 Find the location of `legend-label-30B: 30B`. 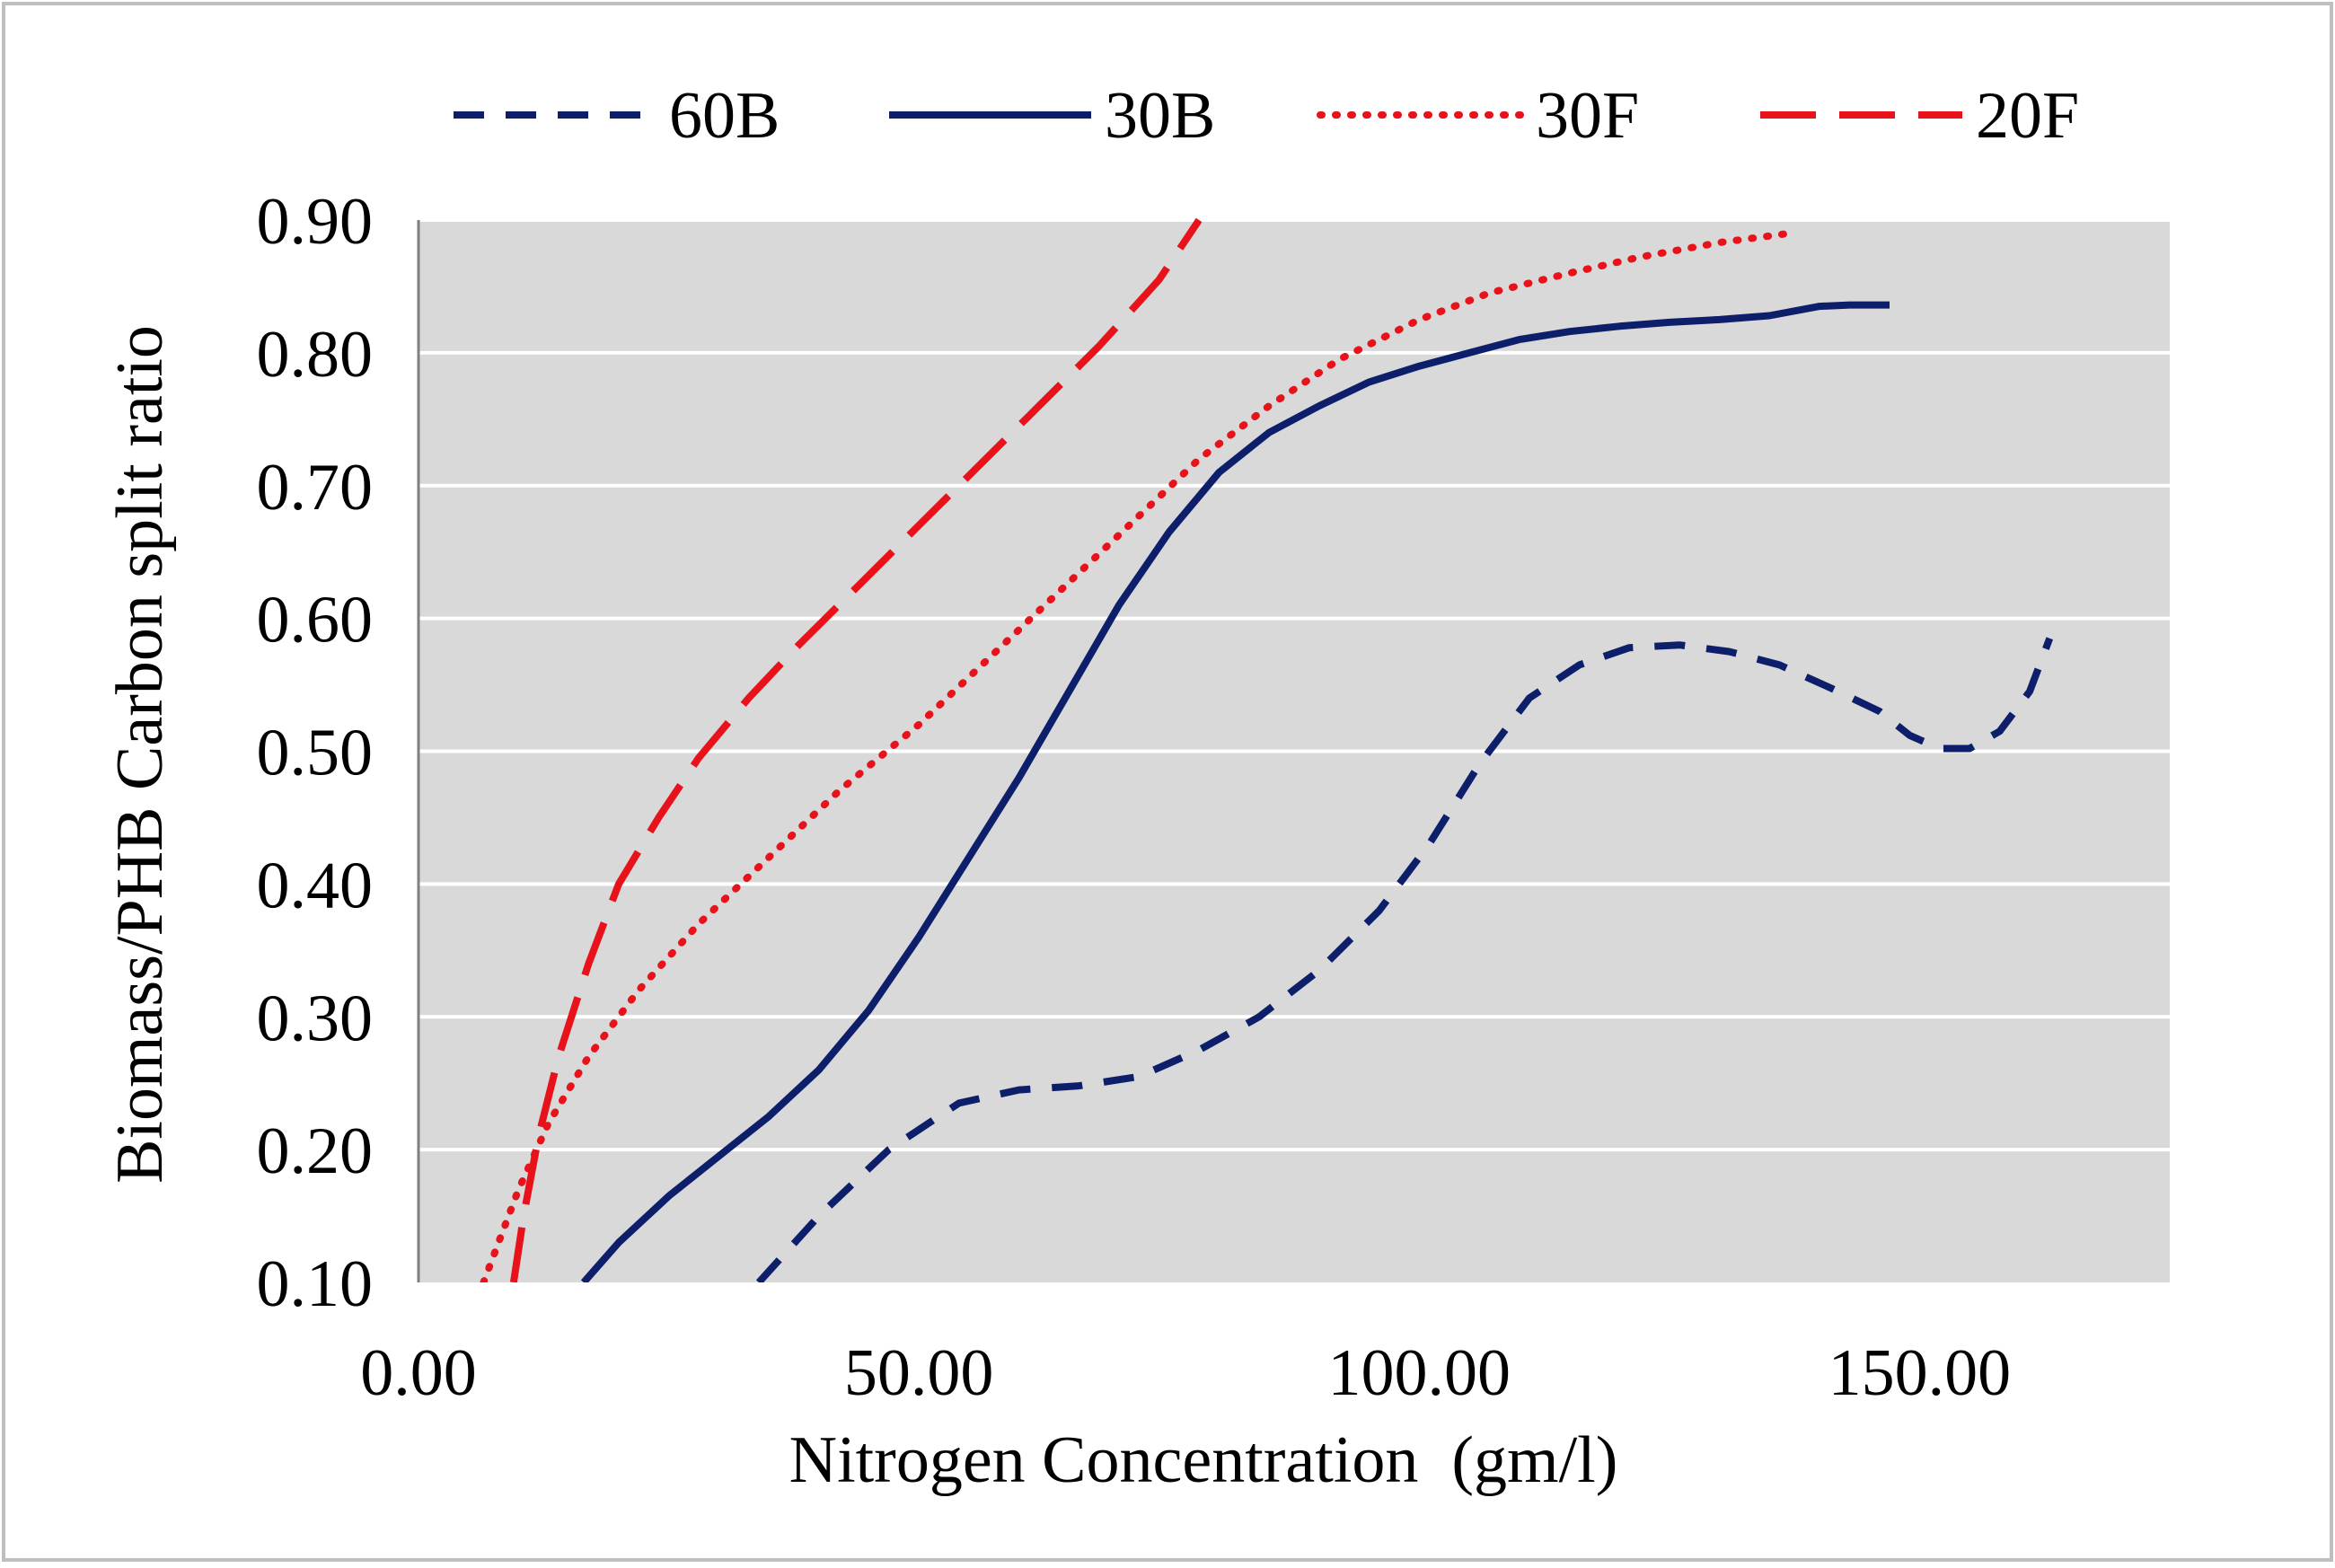

legend-label-30B: 30B is located at coordinates (1160, 116).